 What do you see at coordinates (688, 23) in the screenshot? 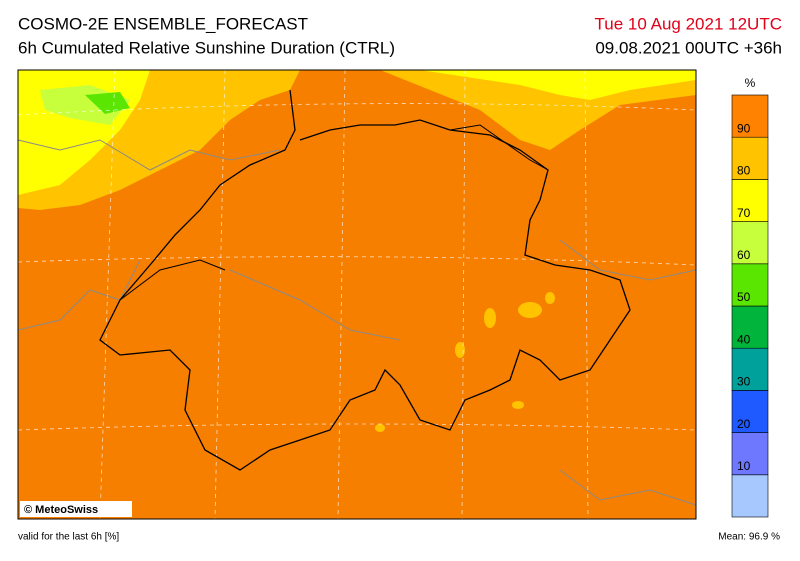
I see `valid-time: Tue 10 Aug 2021 12UTC` at bounding box center [688, 23].